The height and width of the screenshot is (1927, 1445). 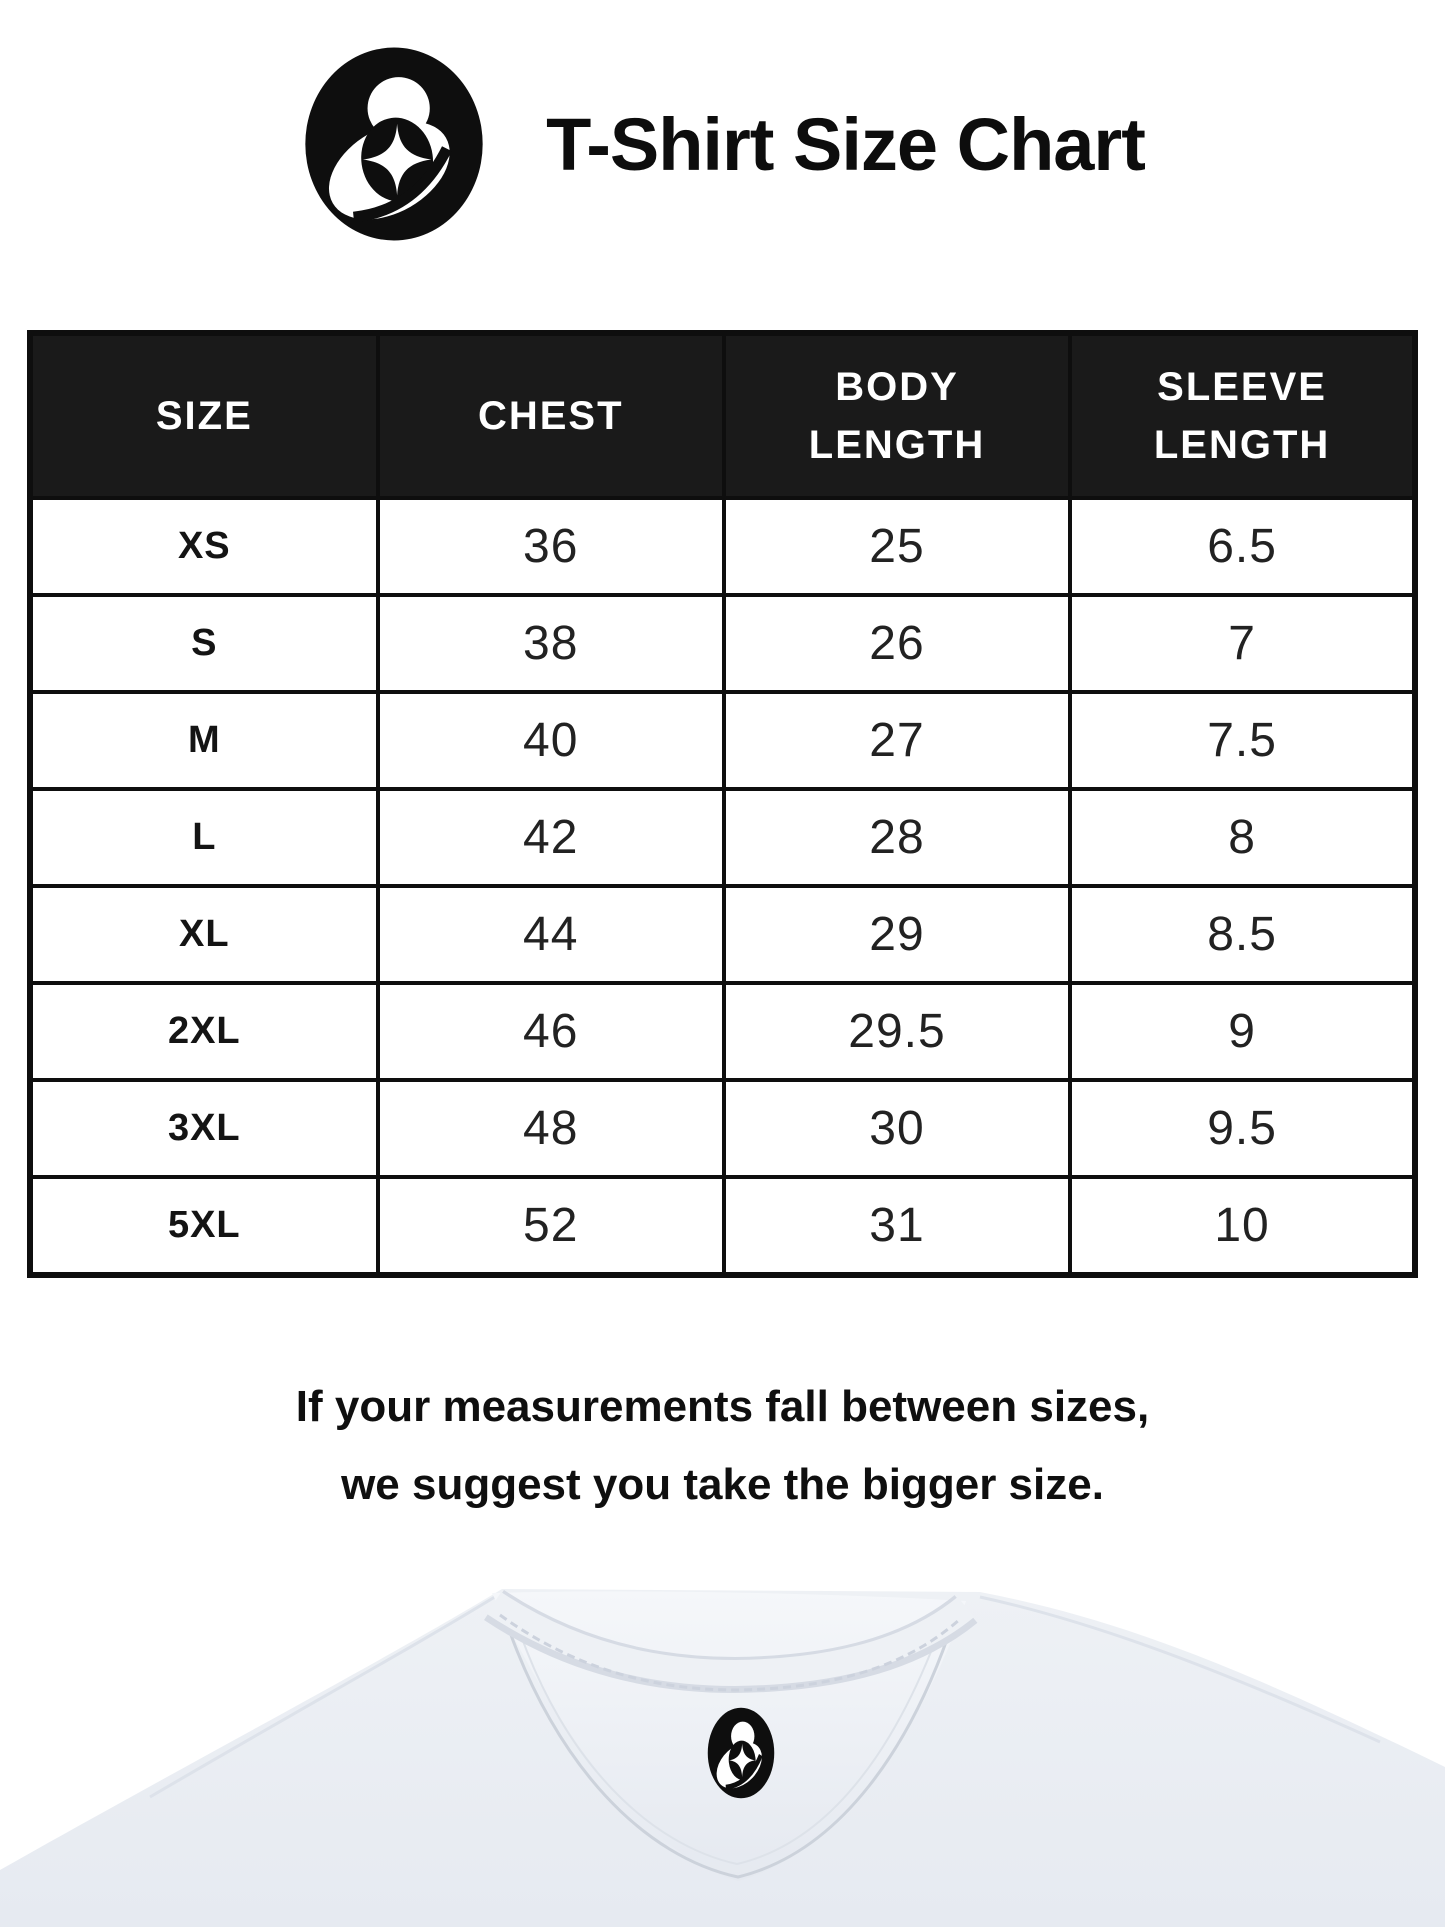 What do you see at coordinates (1242, 415) in the screenshot?
I see `column-header-sleeve-length: SLEEVE LENGTH` at bounding box center [1242, 415].